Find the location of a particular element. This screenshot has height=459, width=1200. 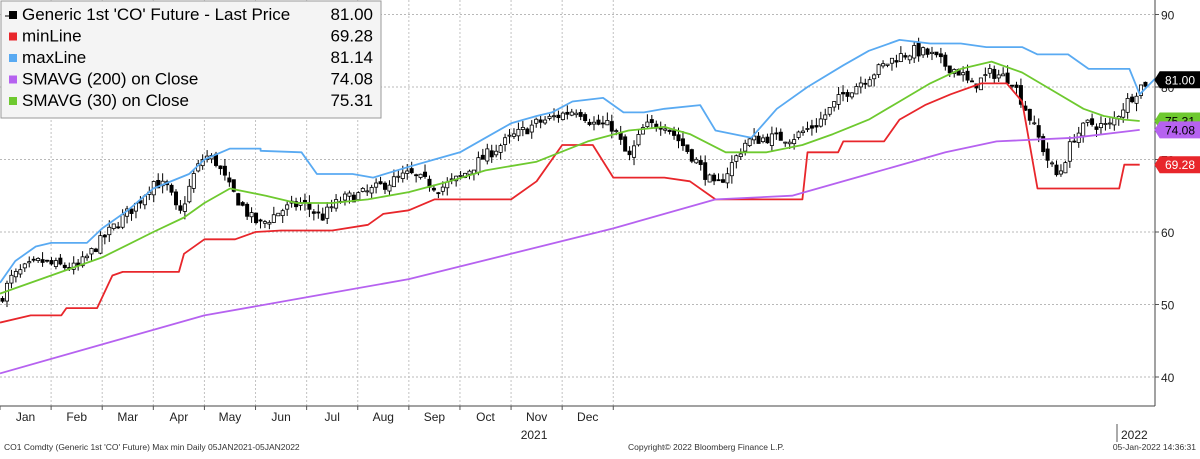

value-label-box is located at coordinates (1177, 130).